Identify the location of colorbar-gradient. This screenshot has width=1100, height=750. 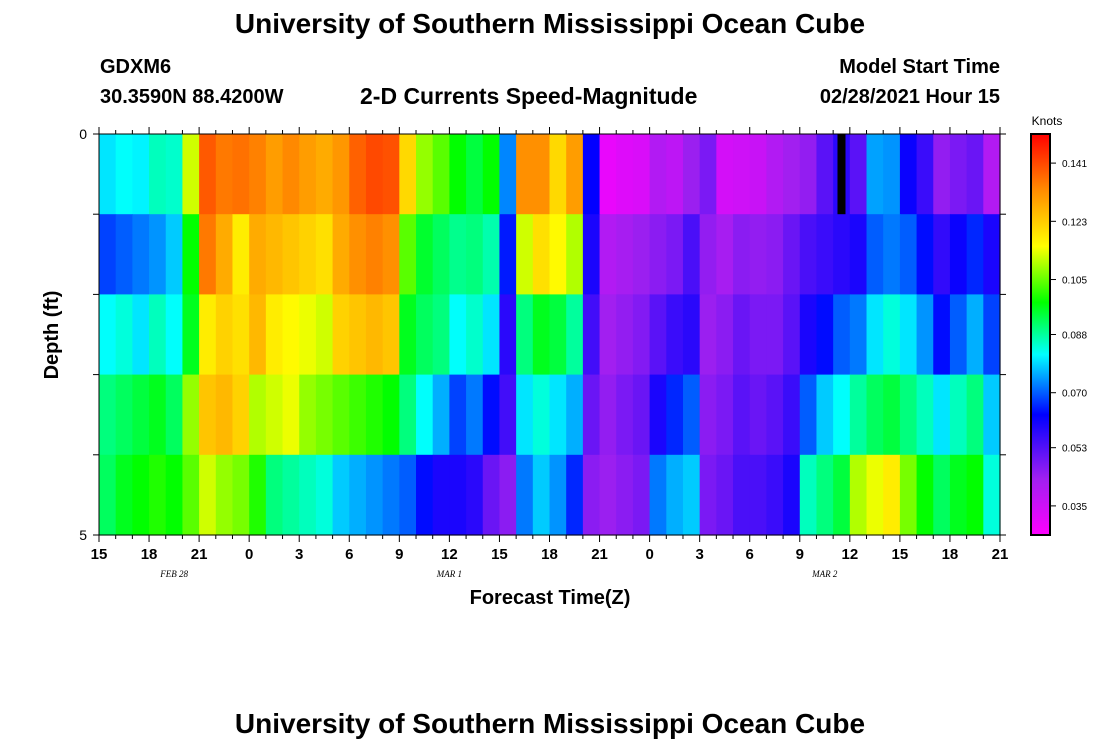
(1040, 334).